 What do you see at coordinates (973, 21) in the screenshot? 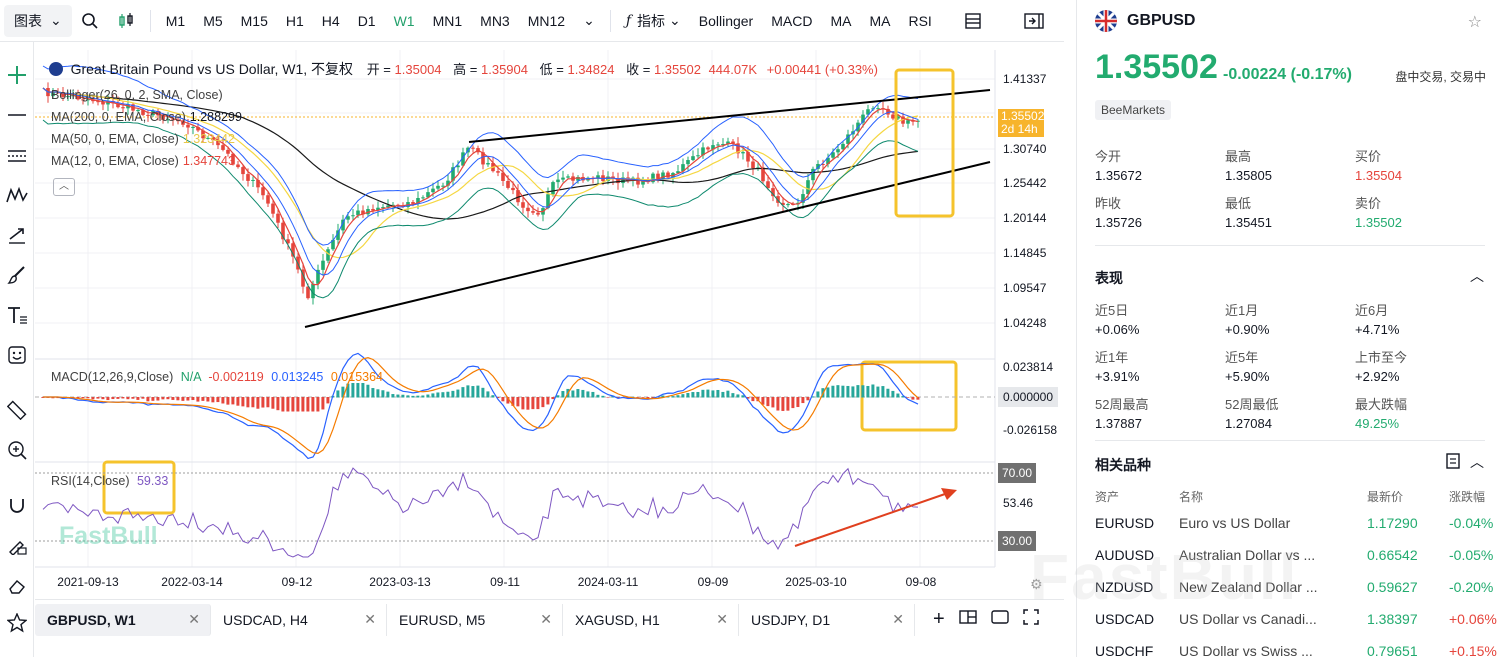
I see `layout-button` at bounding box center [973, 21].